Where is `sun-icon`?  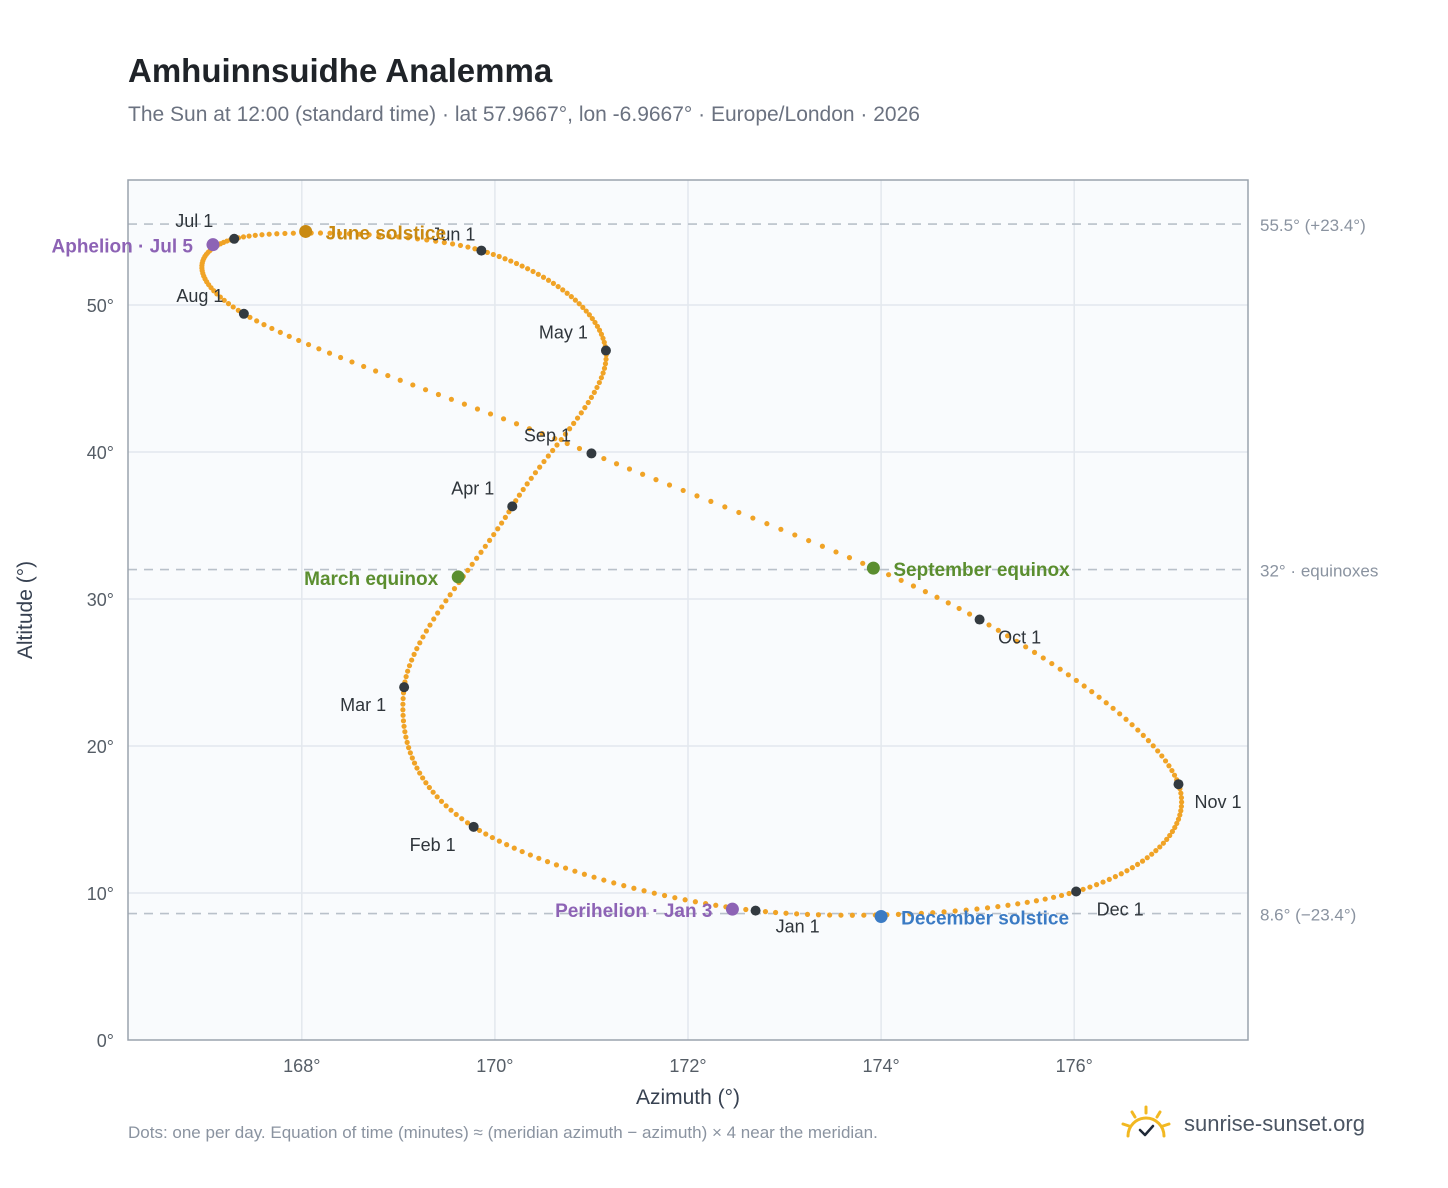
sun-icon is located at coordinates (1146, 1121).